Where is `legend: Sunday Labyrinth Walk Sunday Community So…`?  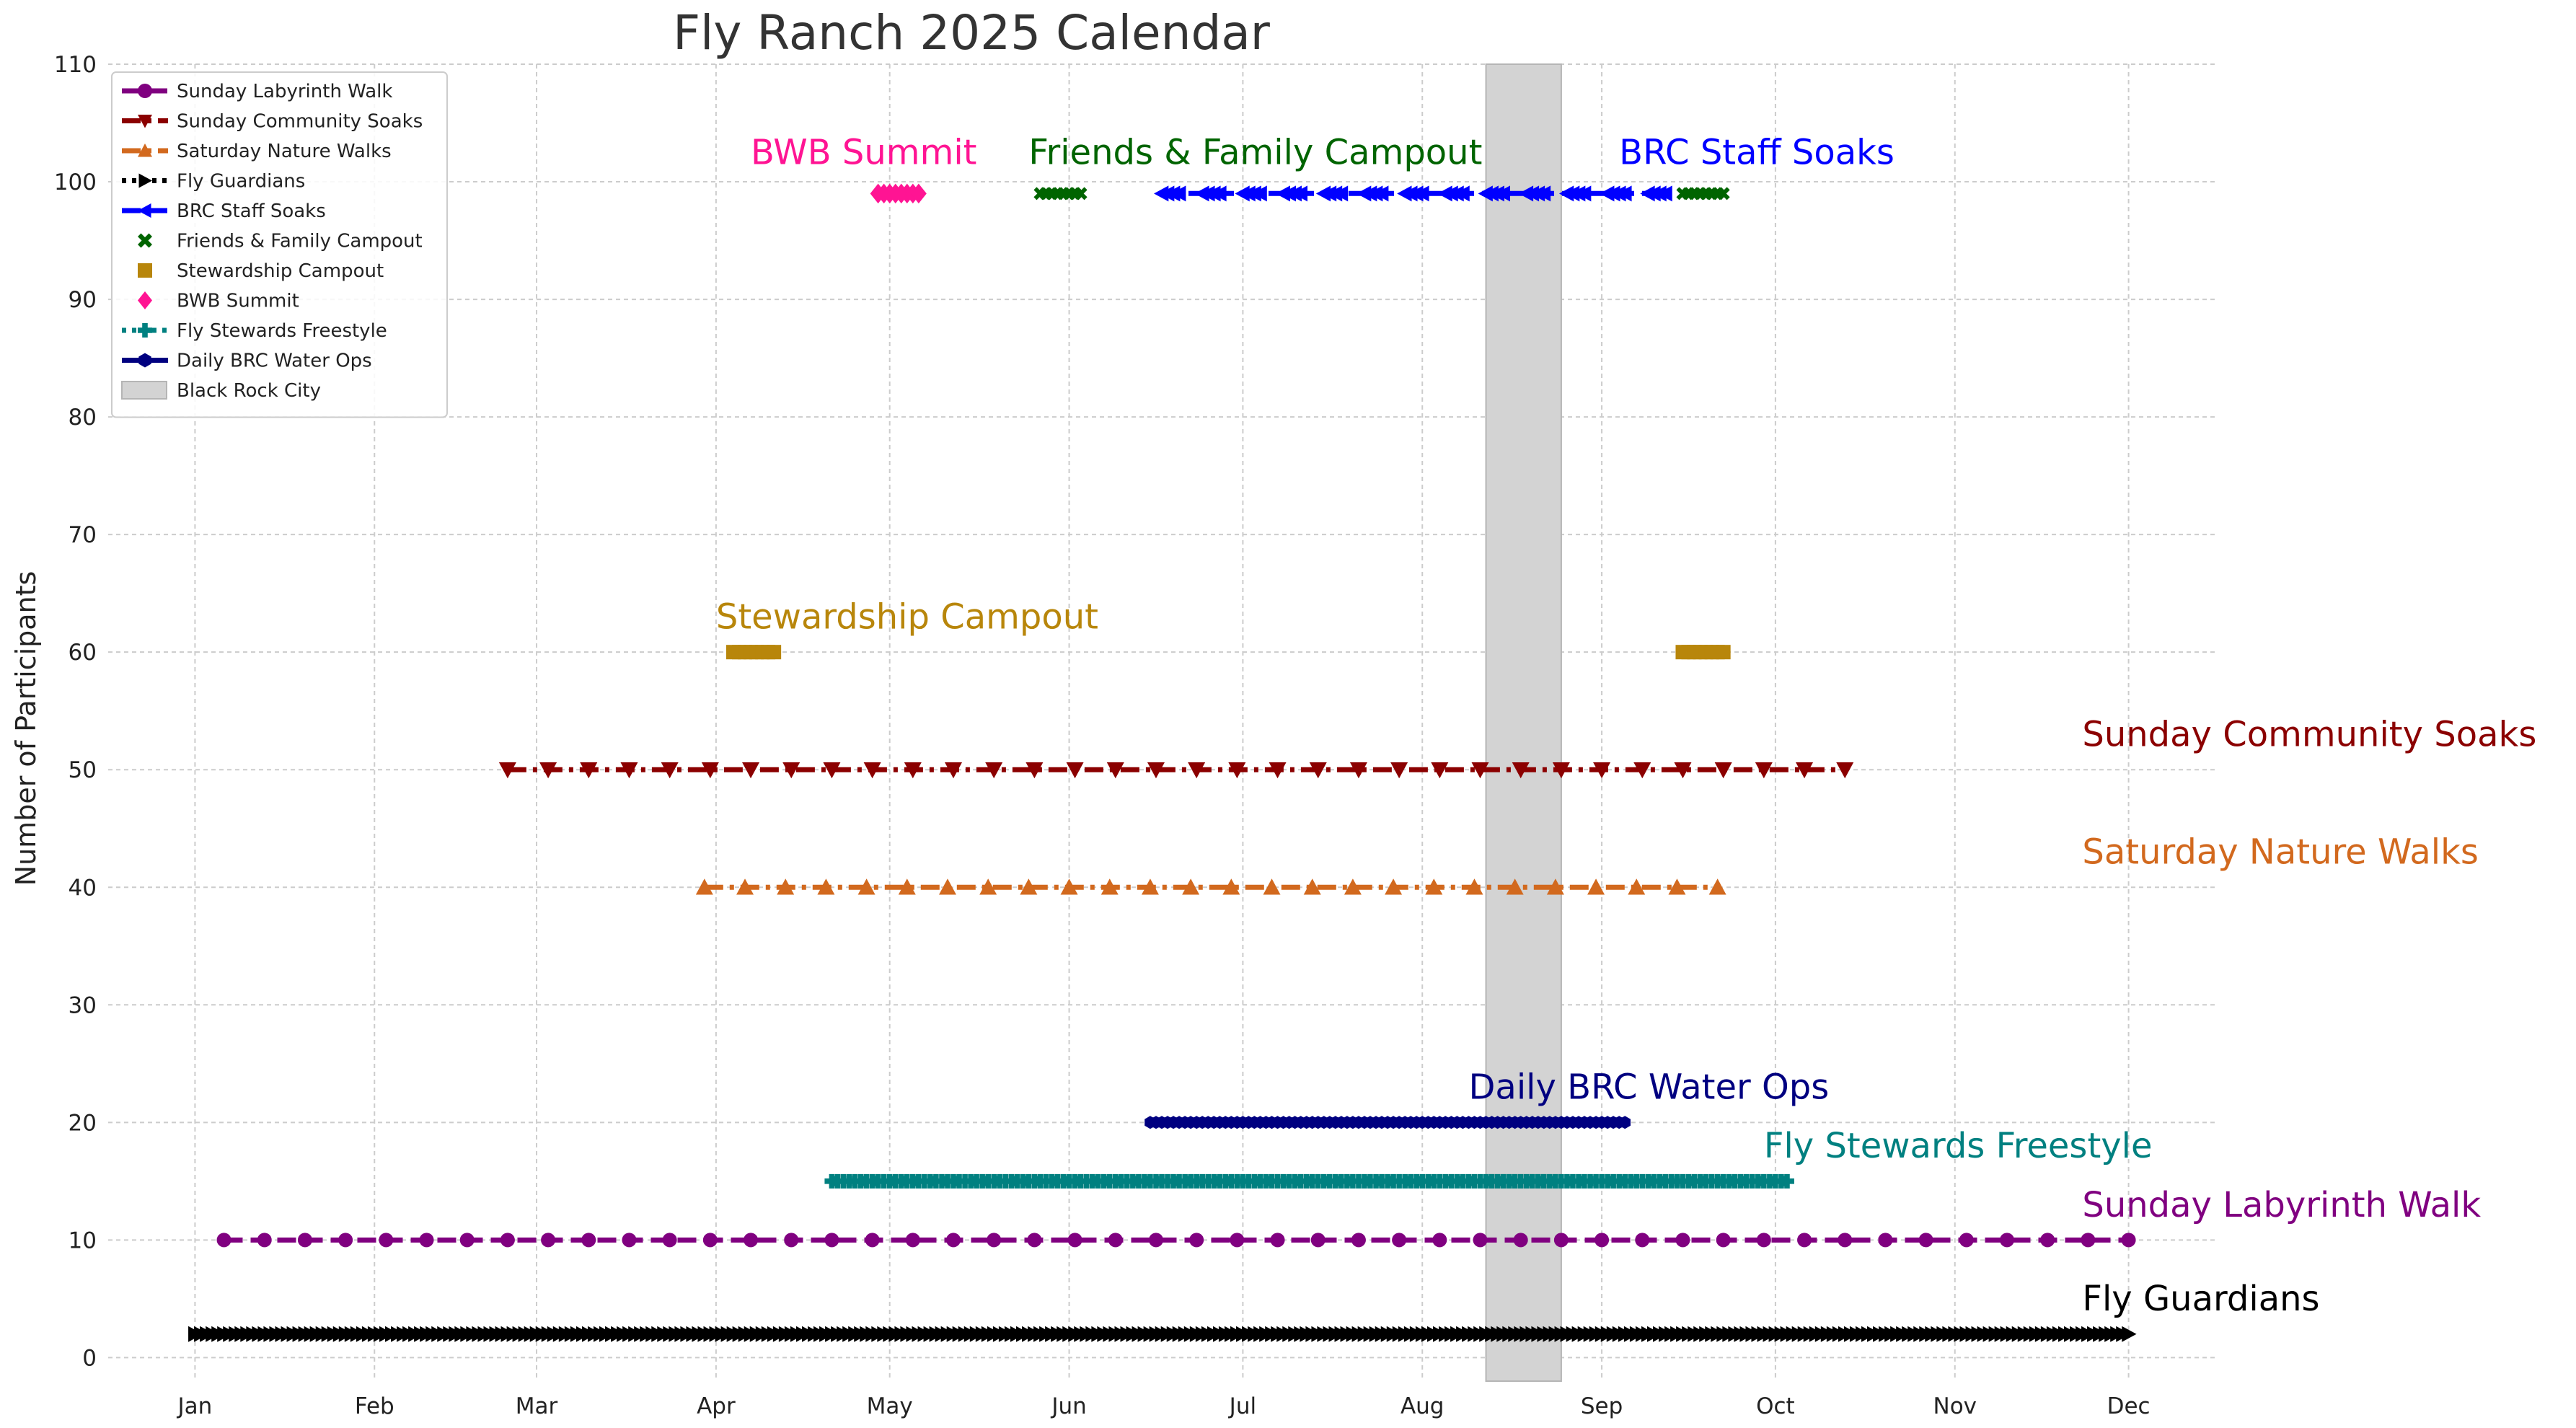 legend: Sunday Labyrinth Walk Sunday Community So… is located at coordinates (279, 244).